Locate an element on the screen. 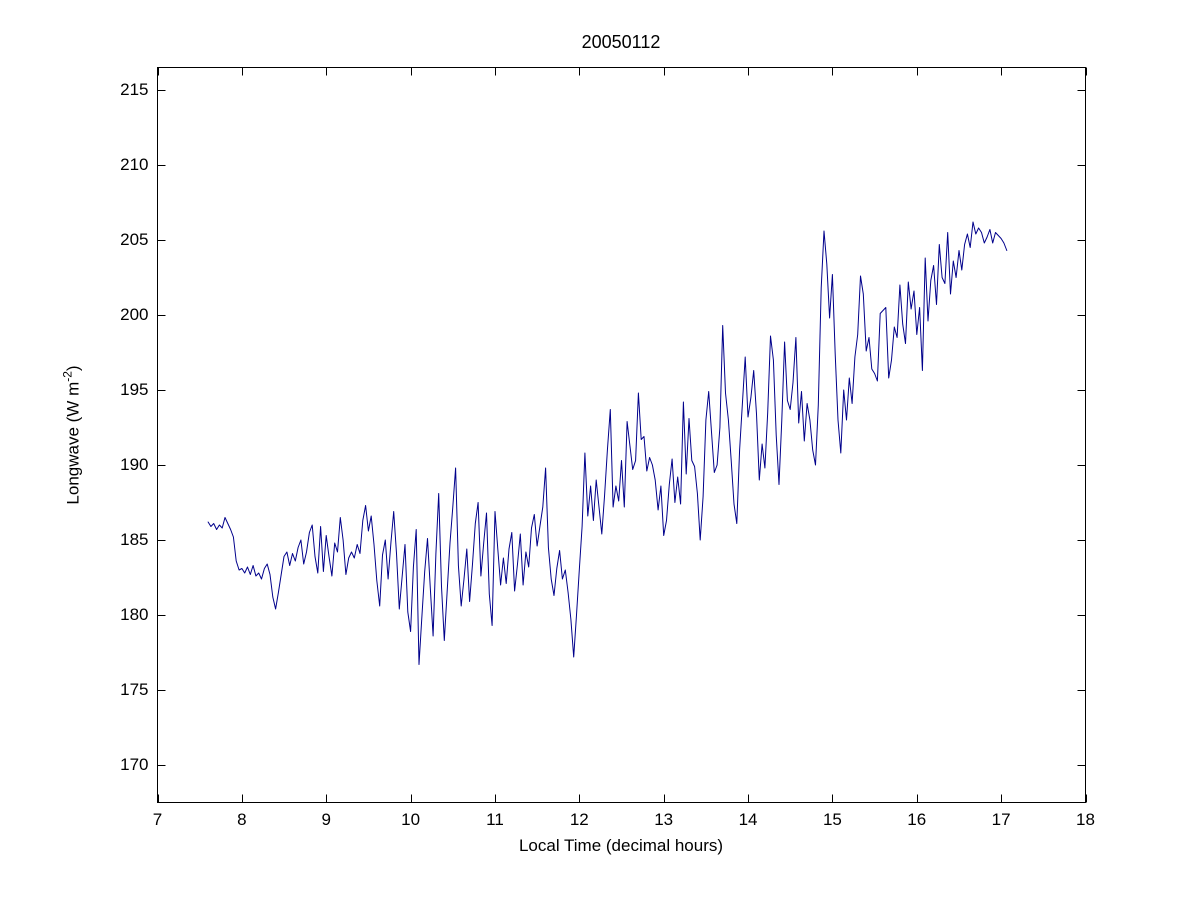 This screenshot has height=900, width=1200. y-tick-label: 190 is located at coordinates (134, 464).